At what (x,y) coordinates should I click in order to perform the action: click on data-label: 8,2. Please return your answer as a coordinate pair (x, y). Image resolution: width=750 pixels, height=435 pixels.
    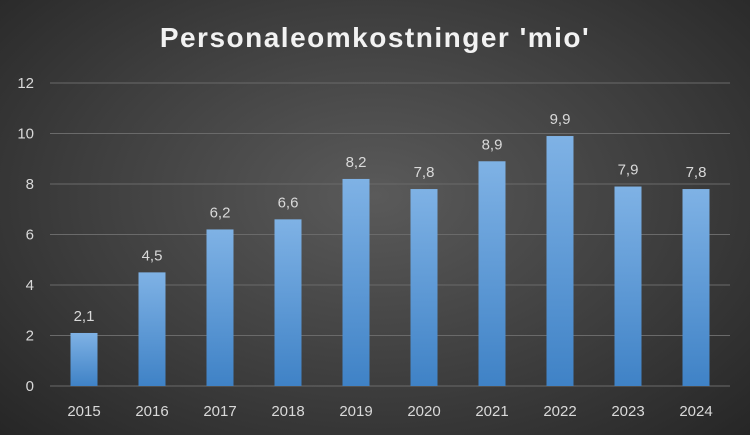
    Looking at the image, I should click on (356, 162).